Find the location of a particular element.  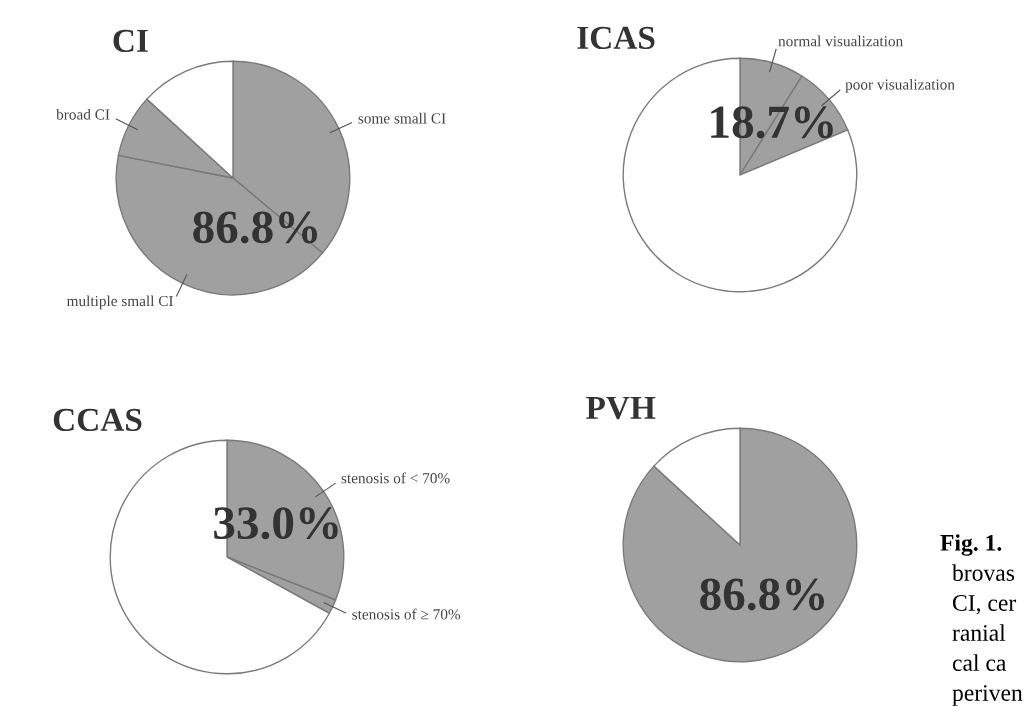

chart-title: PVH is located at coordinates (621, 408).